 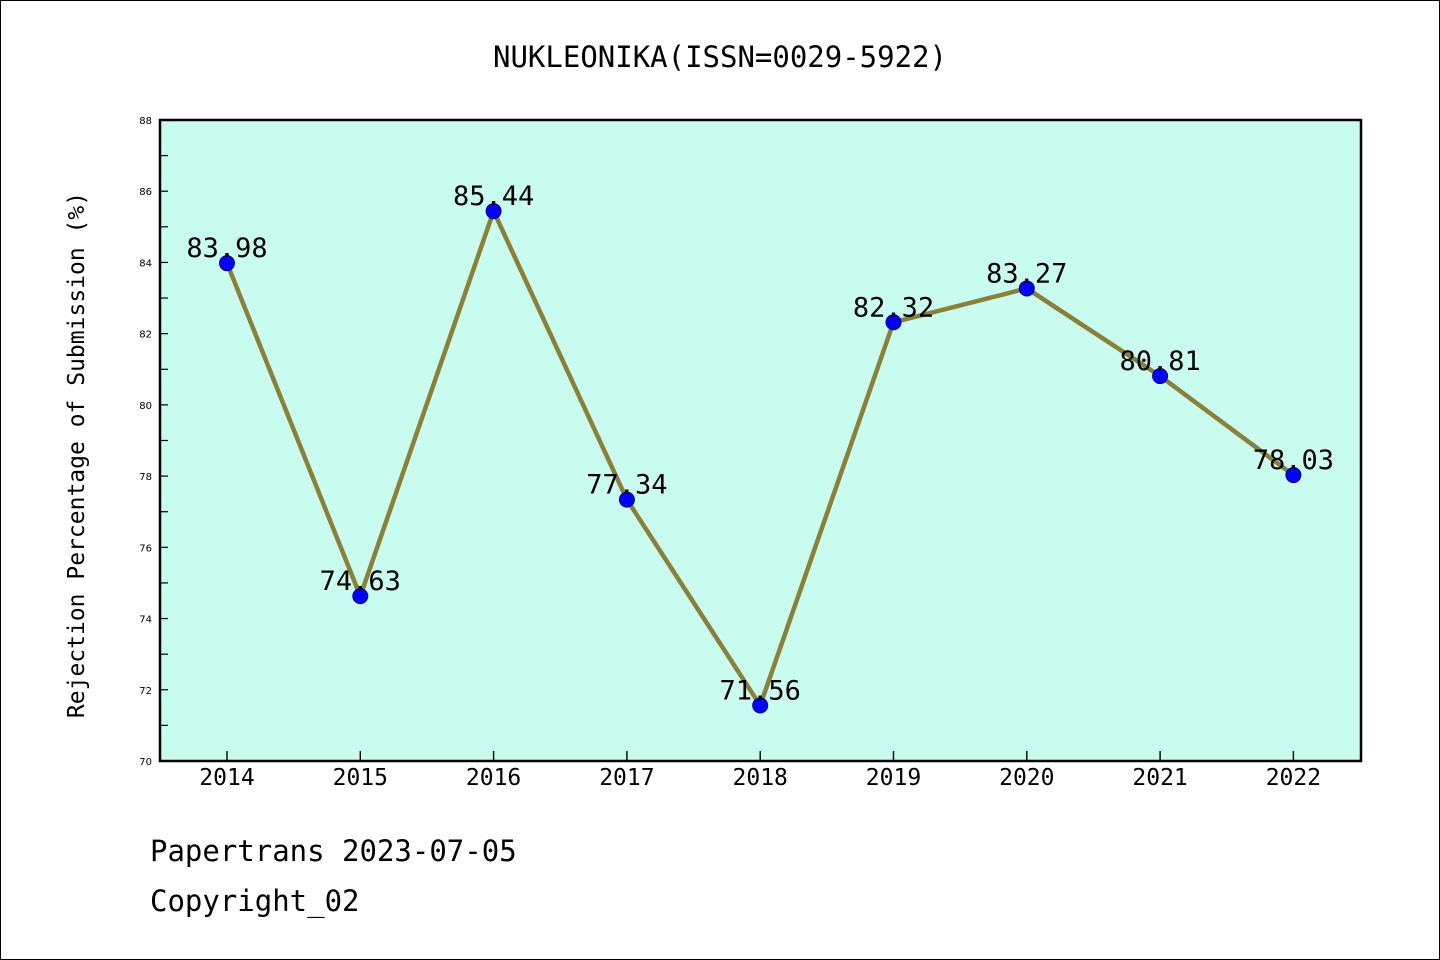 What do you see at coordinates (145, 762) in the screenshot?
I see `y-tick-label: 70` at bounding box center [145, 762].